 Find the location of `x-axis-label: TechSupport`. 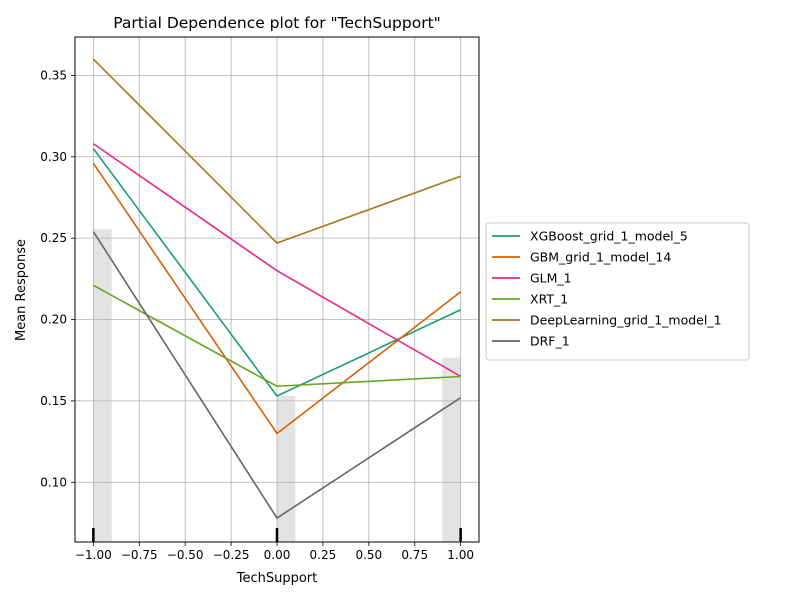

x-axis-label: TechSupport is located at coordinates (277, 578).